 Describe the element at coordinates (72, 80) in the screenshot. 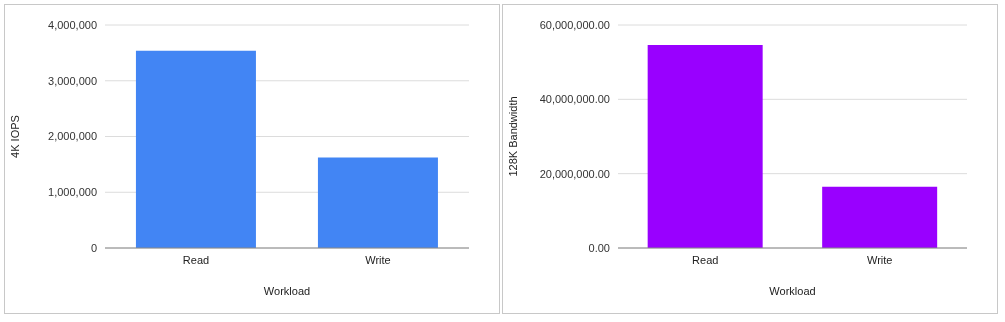

I see `y-tick-label: 3,000,000` at that location.